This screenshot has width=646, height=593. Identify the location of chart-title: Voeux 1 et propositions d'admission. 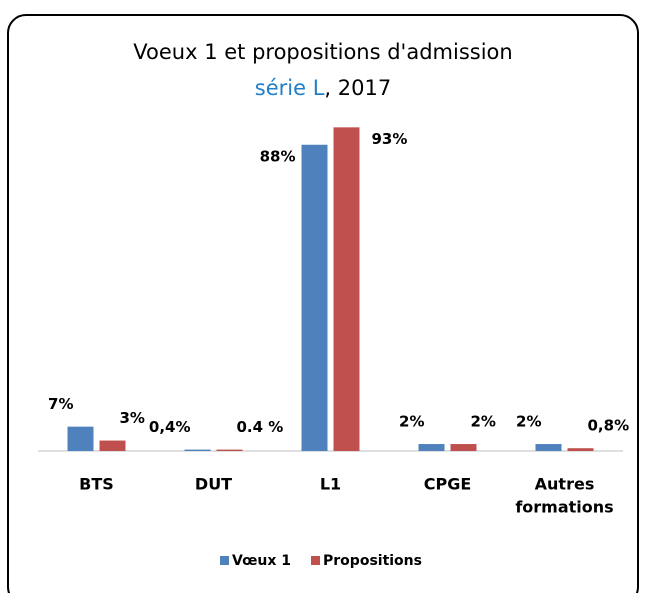
(322, 52).